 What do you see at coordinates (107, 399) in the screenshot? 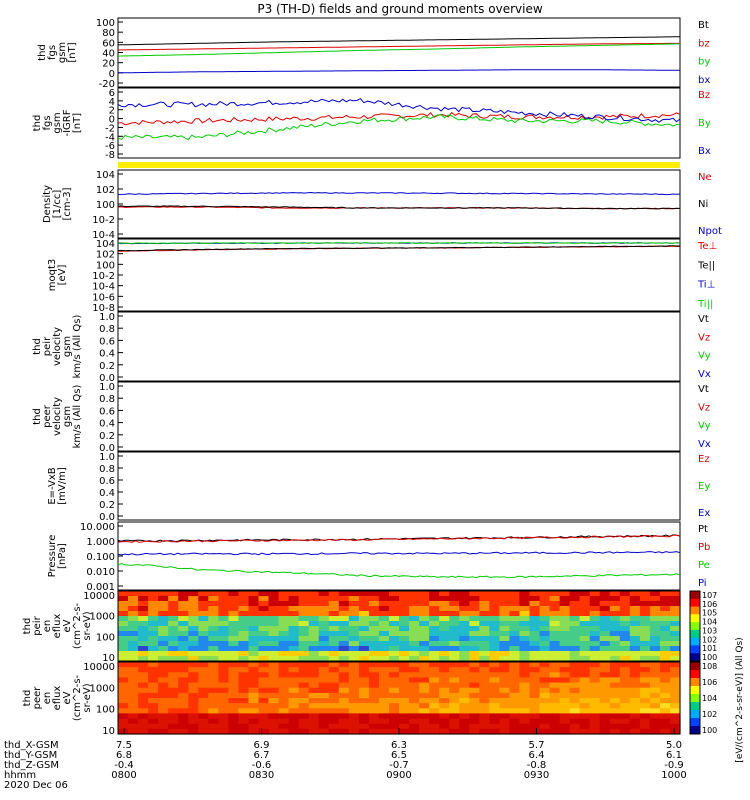
I see `velocity_e-ytick-label: 0.8` at bounding box center [107, 399].